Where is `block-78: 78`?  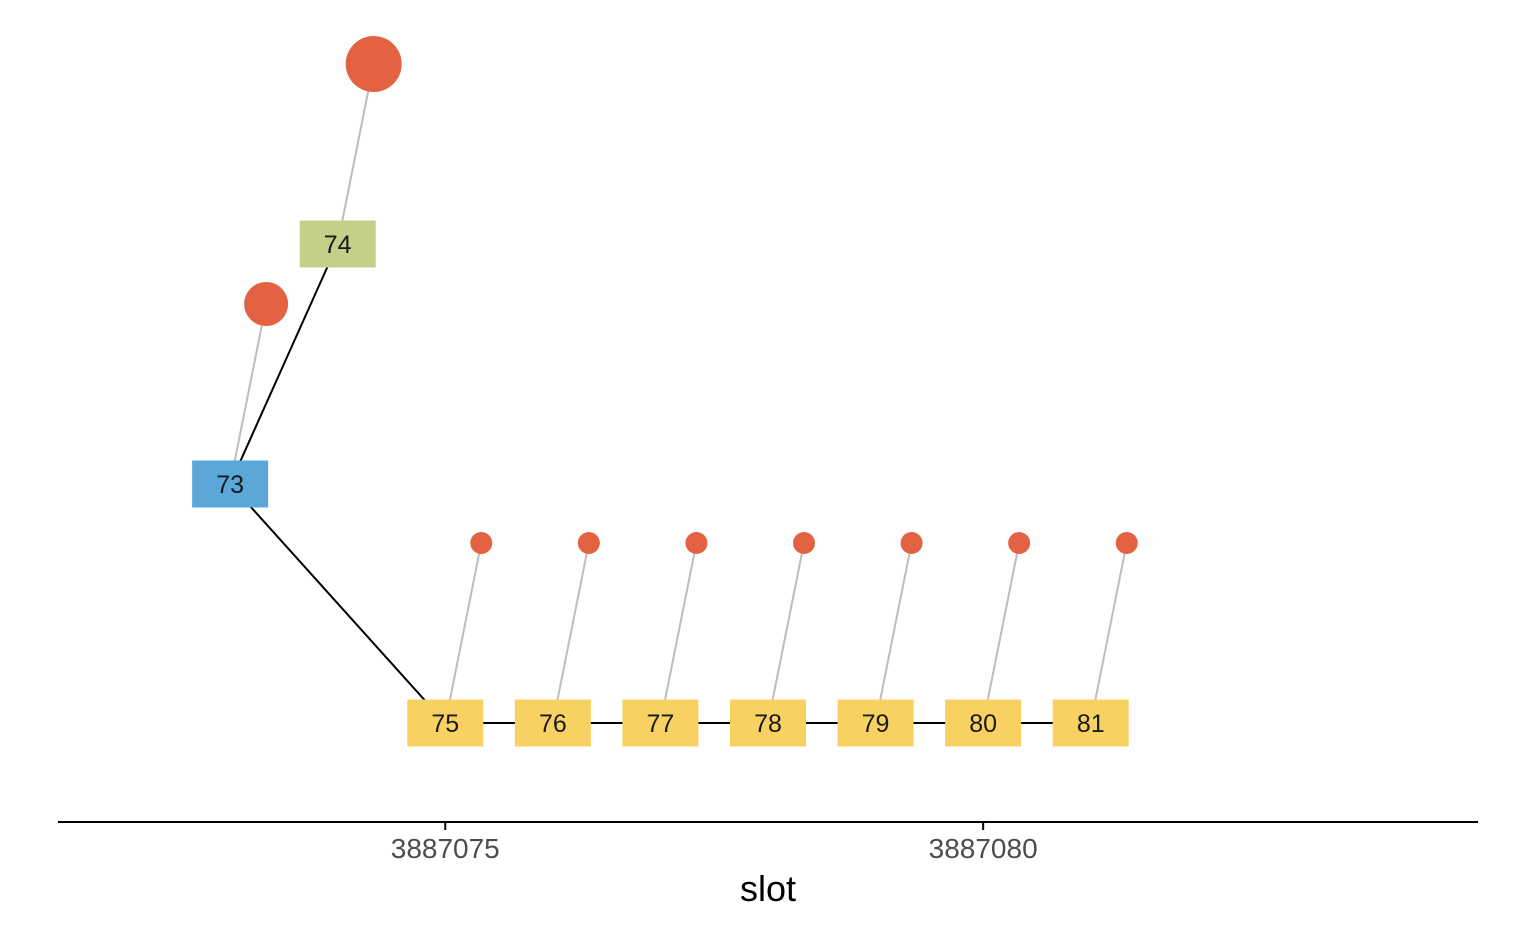
block-78: 78 is located at coordinates (768, 723).